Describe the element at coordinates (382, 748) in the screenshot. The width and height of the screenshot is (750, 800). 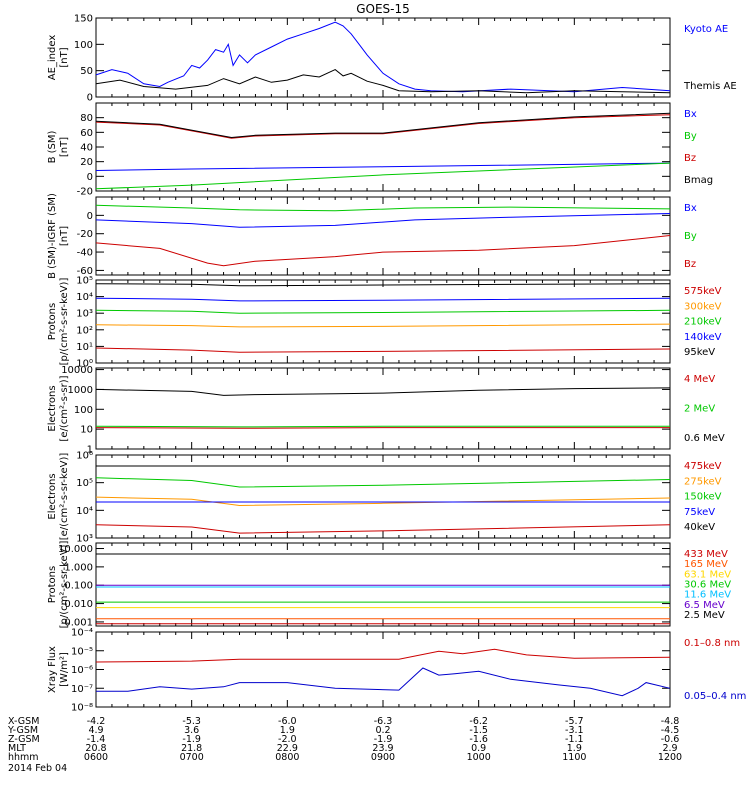
I see `x-axis-value: 23.9` at that location.